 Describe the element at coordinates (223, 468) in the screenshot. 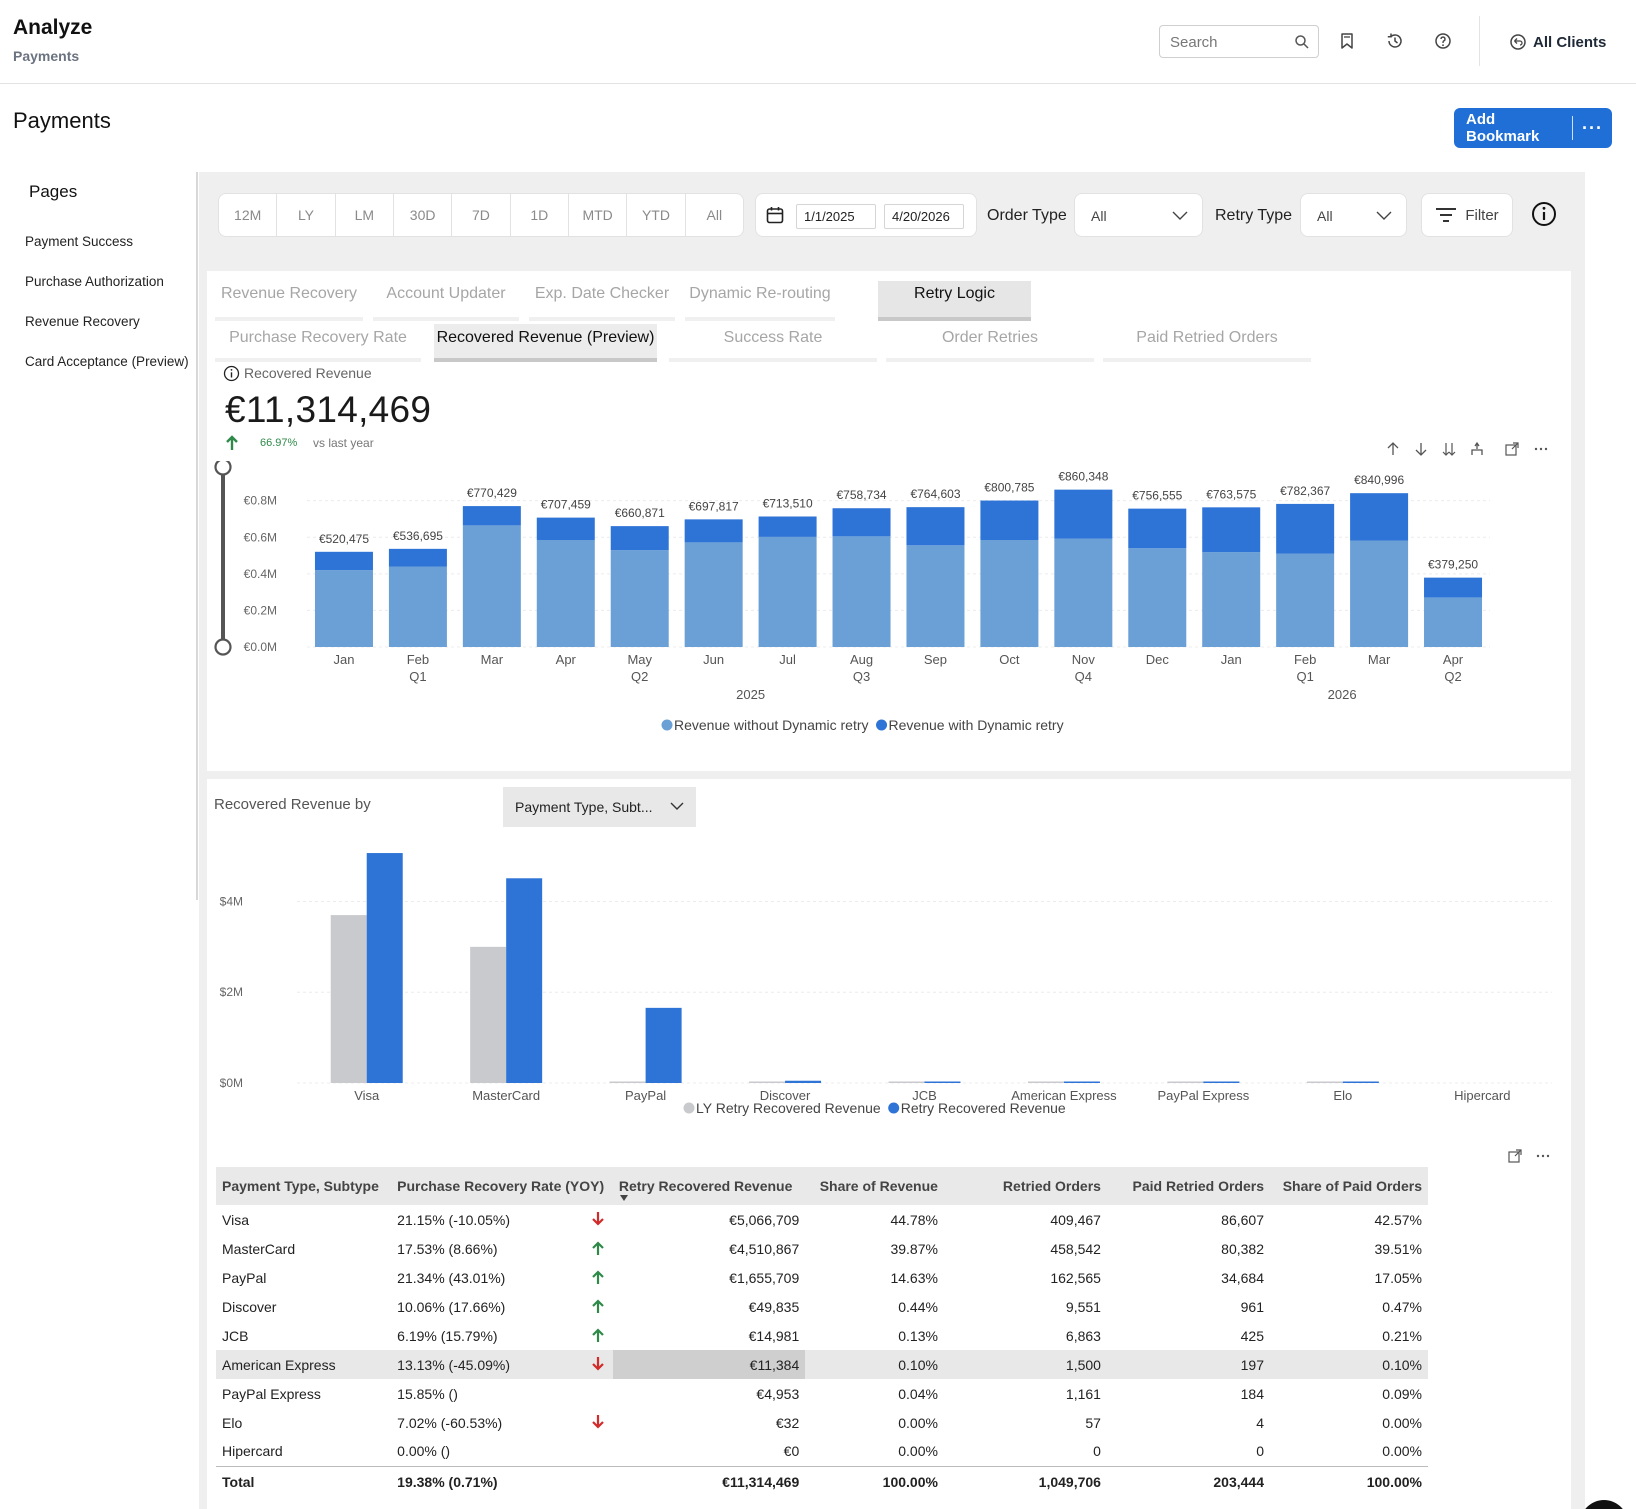

I see `zoom-slider-top-handle` at that location.